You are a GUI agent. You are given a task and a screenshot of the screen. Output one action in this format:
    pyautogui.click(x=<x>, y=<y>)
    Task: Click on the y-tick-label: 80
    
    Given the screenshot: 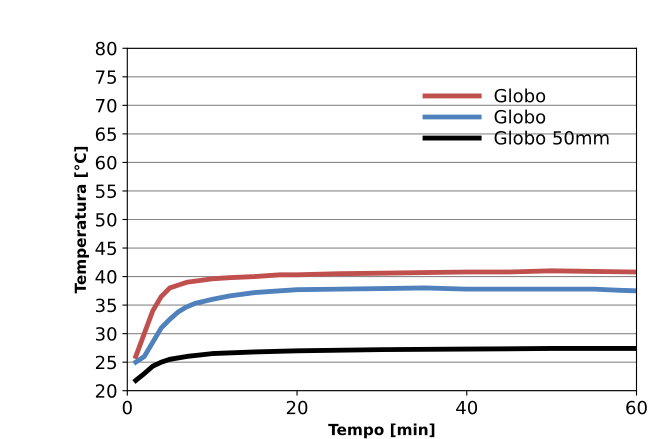 What is the action you would take?
    pyautogui.click(x=106, y=49)
    